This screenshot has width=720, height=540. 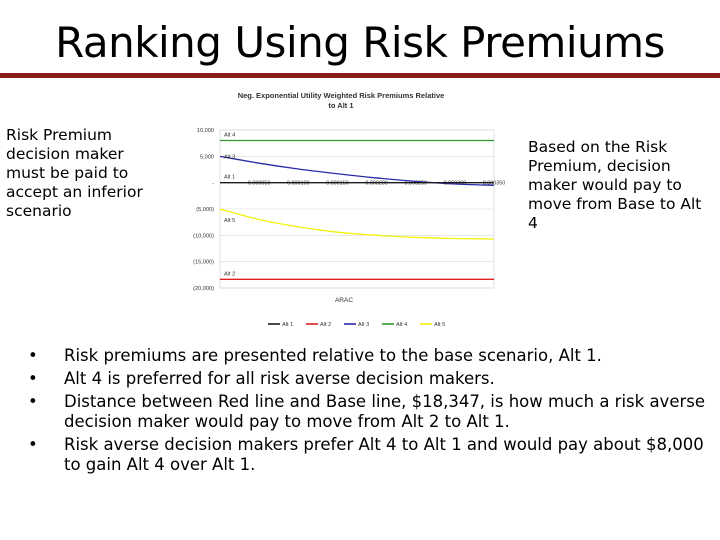 I want to click on legend-entry: Alt 3, so click(x=363, y=325).